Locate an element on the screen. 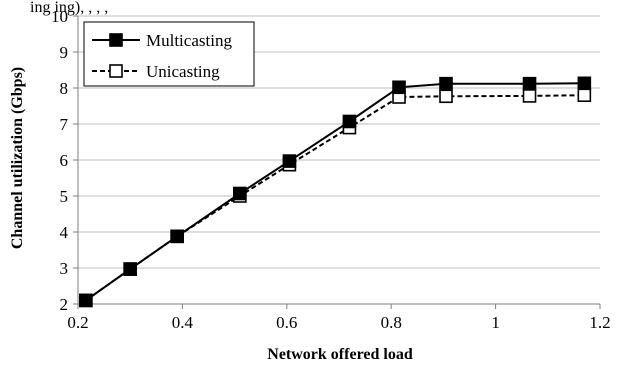 This screenshot has width=620, height=366. y-tick-label: 9 is located at coordinates (64, 52).